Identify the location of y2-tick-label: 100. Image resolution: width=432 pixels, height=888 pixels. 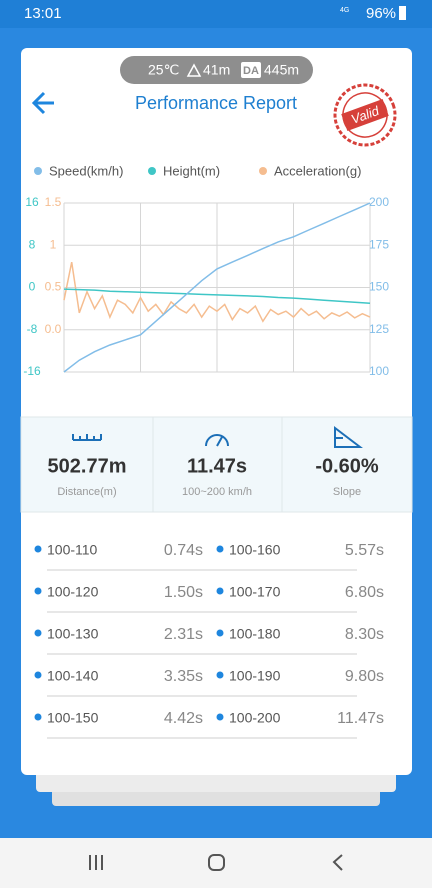
(379, 371).